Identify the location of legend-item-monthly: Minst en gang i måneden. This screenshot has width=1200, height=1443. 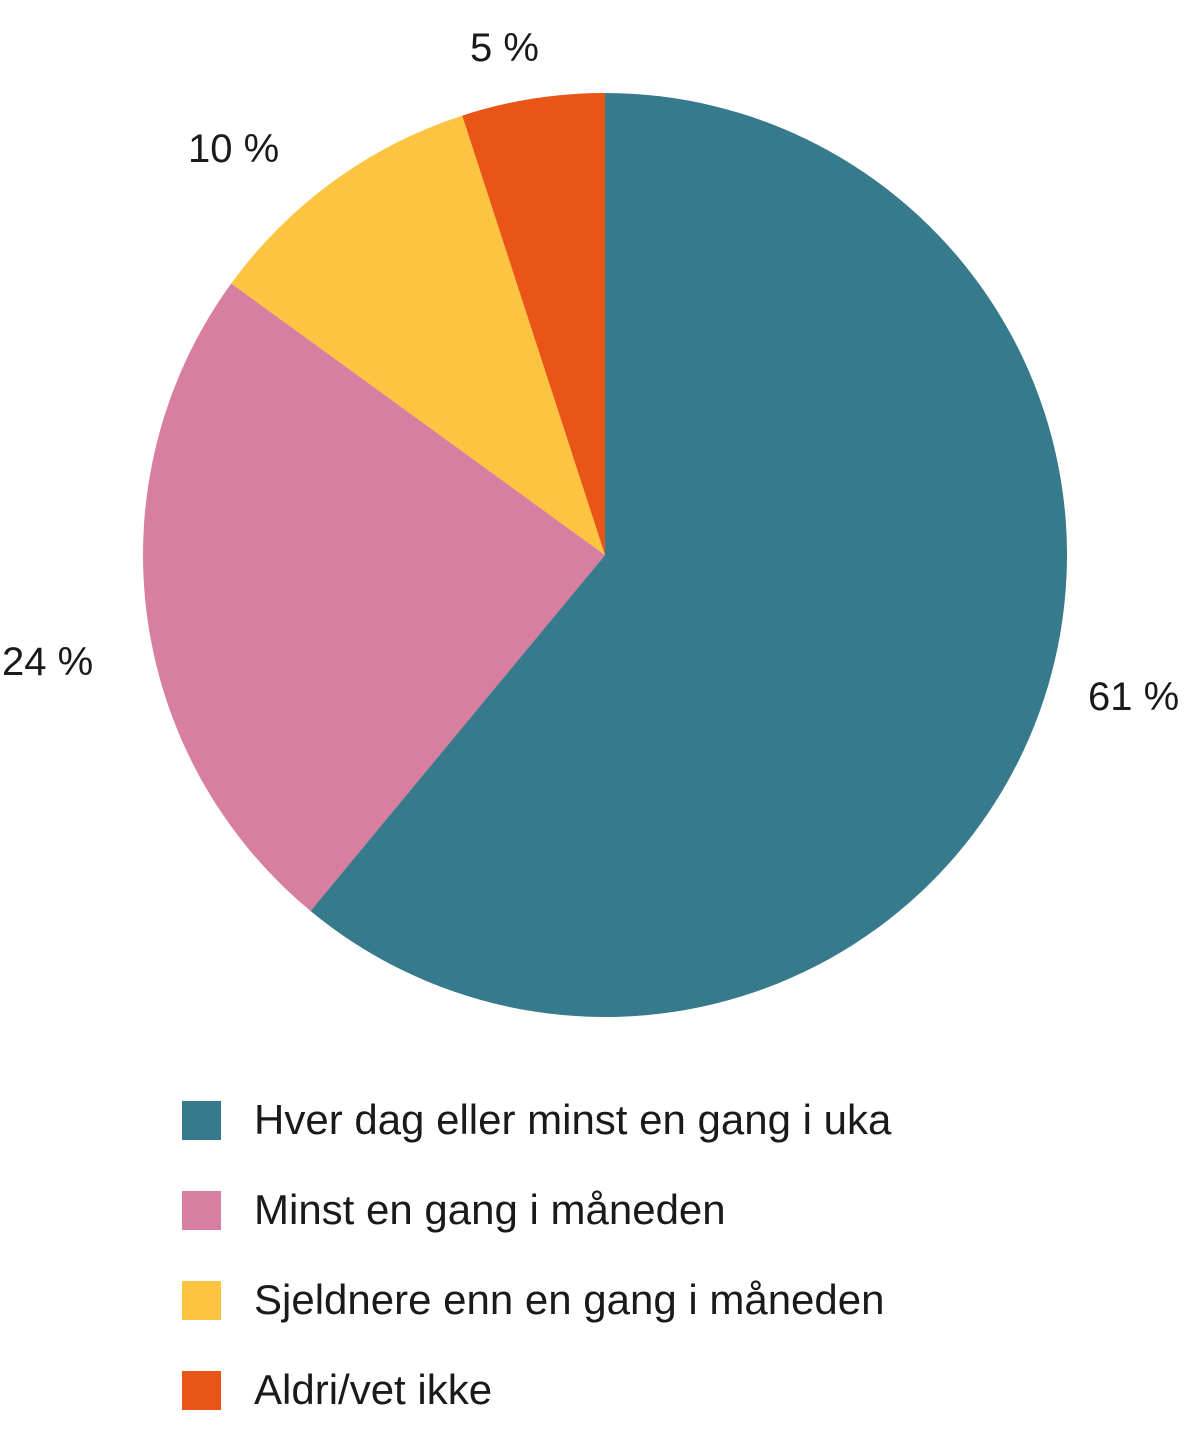
(536, 1210).